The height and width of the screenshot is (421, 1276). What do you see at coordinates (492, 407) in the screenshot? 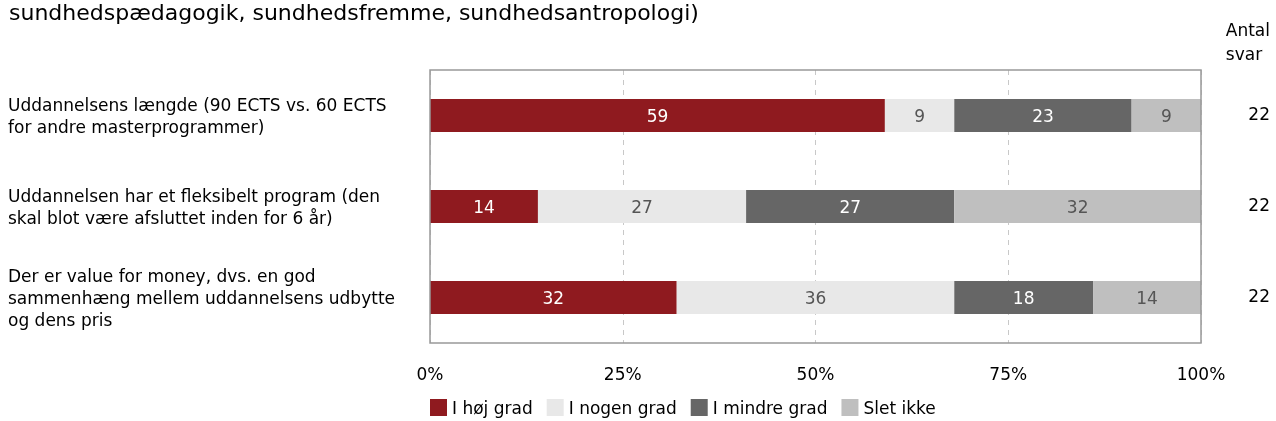
I see `legend-label: I høj grad` at bounding box center [492, 407].